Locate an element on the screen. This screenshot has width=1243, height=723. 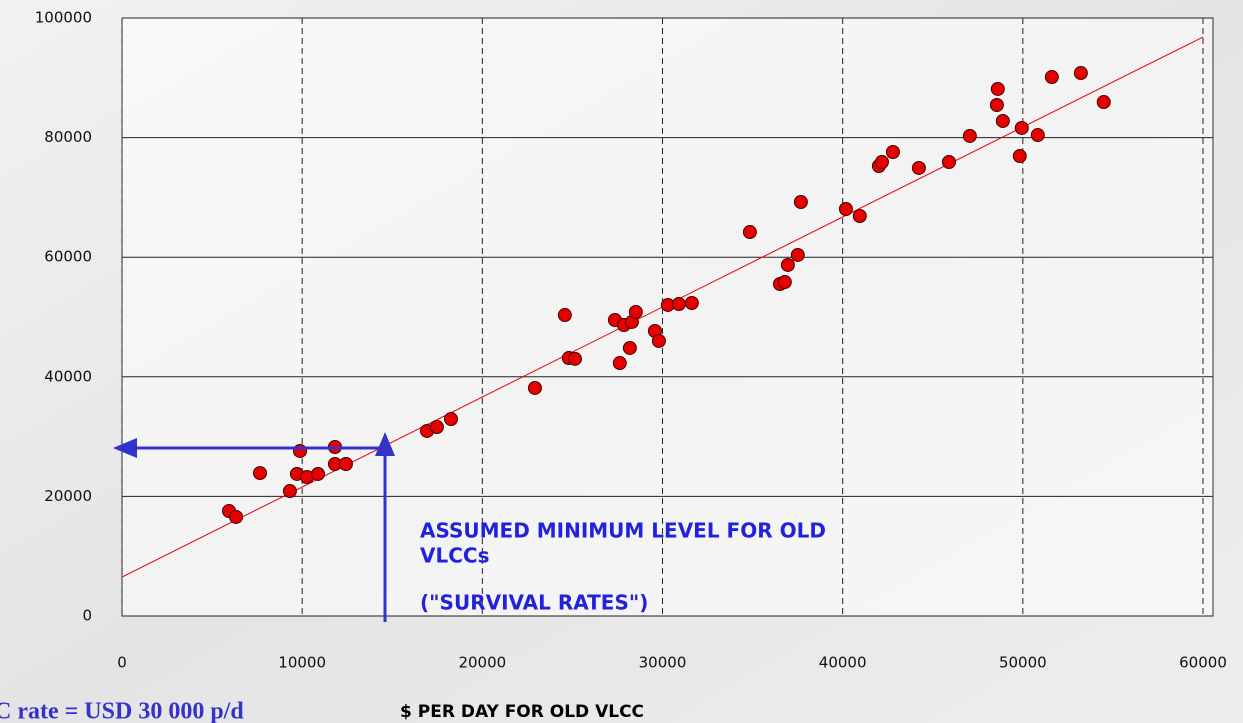
x-tick-label: 50000 is located at coordinates (1023, 663).